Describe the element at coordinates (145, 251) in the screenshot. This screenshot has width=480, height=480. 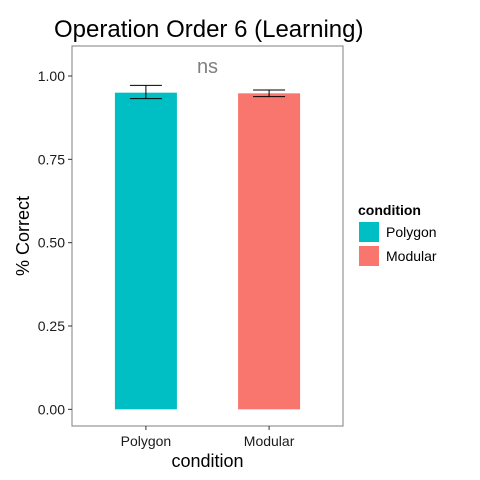
I see `bar-polygon` at that location.